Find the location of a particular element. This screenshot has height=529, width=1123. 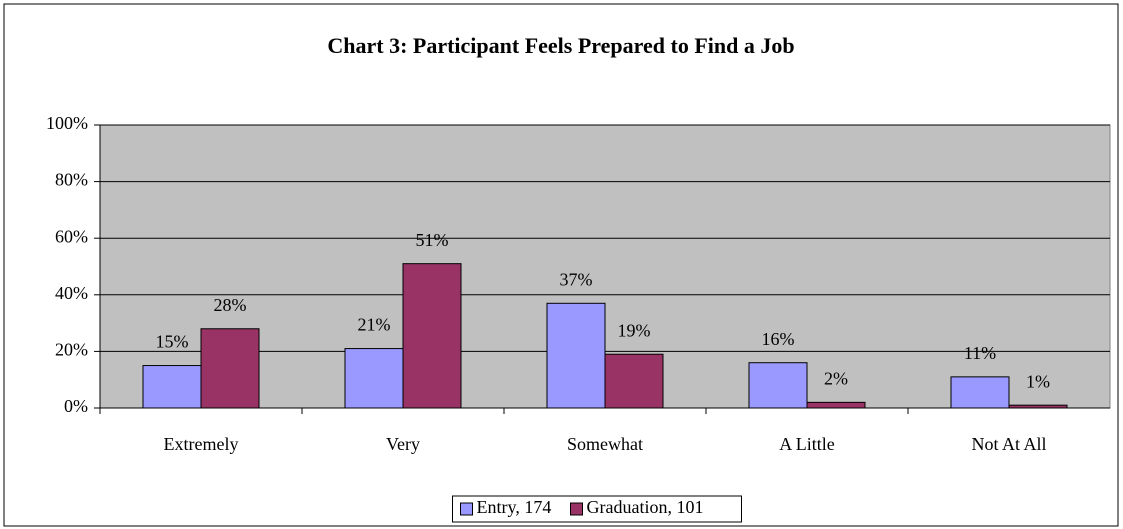

y-tick-label: 40% is located at coordinates (71, 293).